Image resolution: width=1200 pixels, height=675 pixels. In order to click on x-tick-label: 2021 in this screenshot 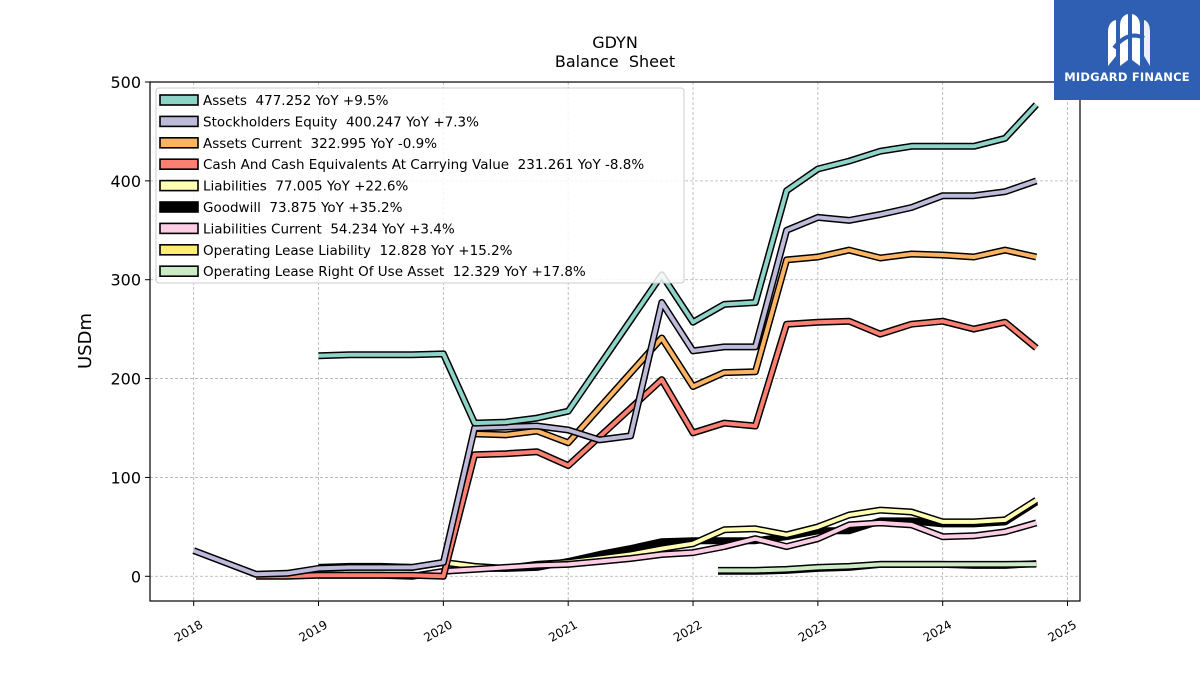, I will do `click(562, 630)`.